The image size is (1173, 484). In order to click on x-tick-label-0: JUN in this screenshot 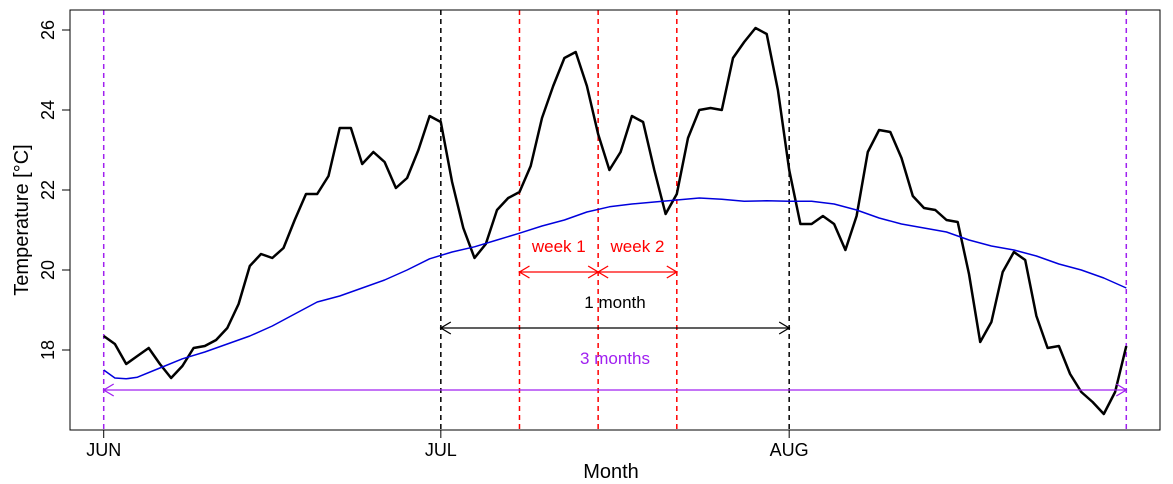, I will do `click(103, 450)`.